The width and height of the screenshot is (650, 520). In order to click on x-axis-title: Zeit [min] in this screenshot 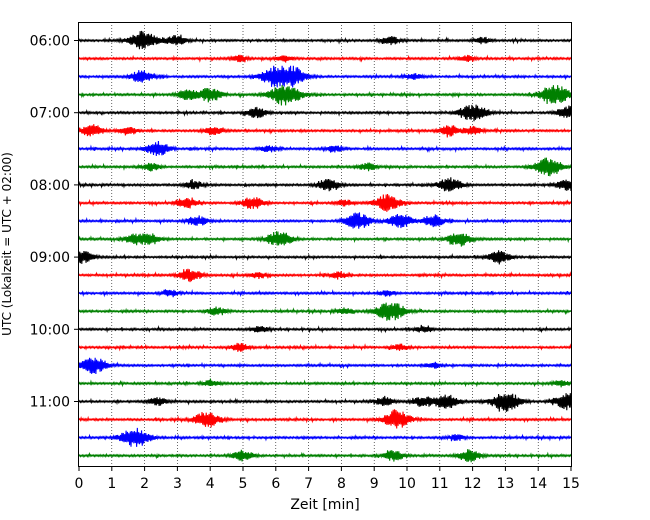, I will do `click(324, 505)`.